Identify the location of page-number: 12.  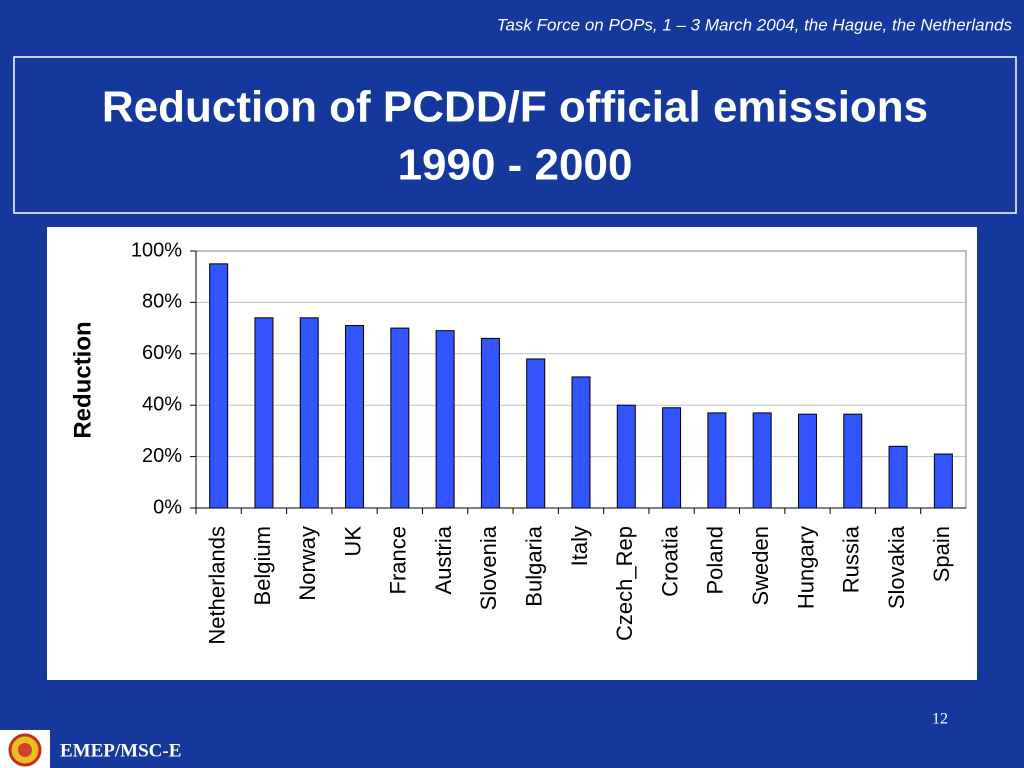
(940, 719).